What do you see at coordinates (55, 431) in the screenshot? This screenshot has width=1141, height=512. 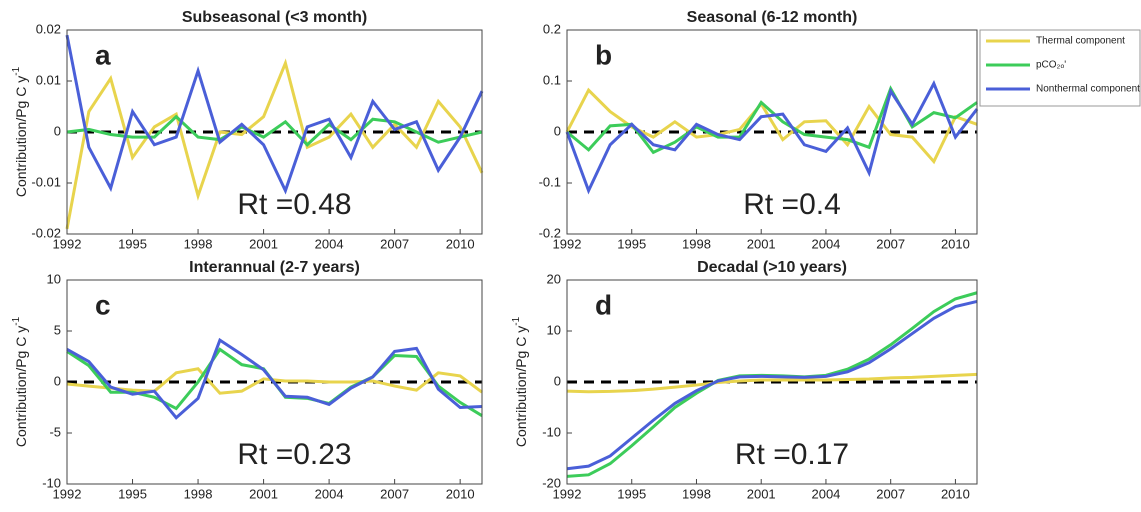 I see `y-tick-label: -5` at bounding box center [55, 431].